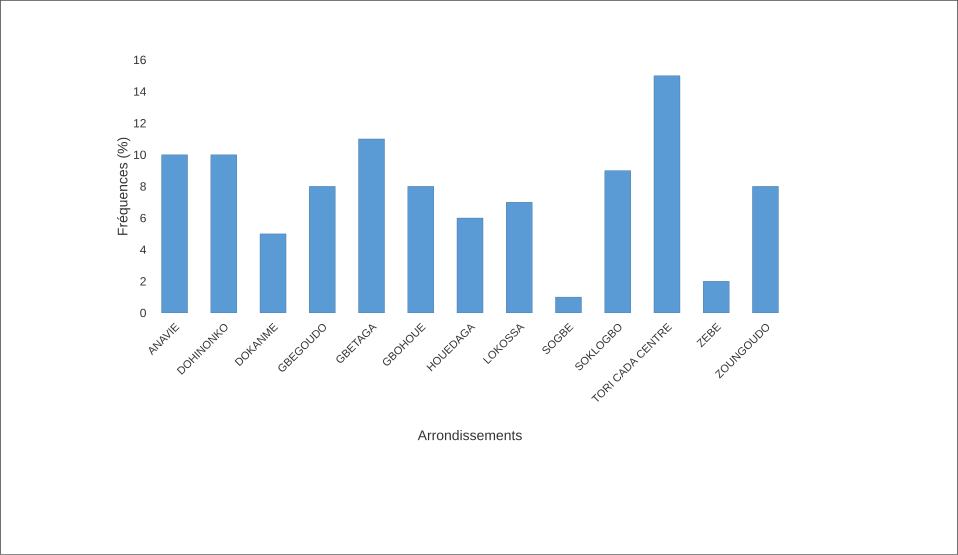 This screenshot has width=958, height=555. What do you see at coordinates (143, 218) in the screenshot?
I see `y-tick-label: 6` at bounding box center [143, 218].